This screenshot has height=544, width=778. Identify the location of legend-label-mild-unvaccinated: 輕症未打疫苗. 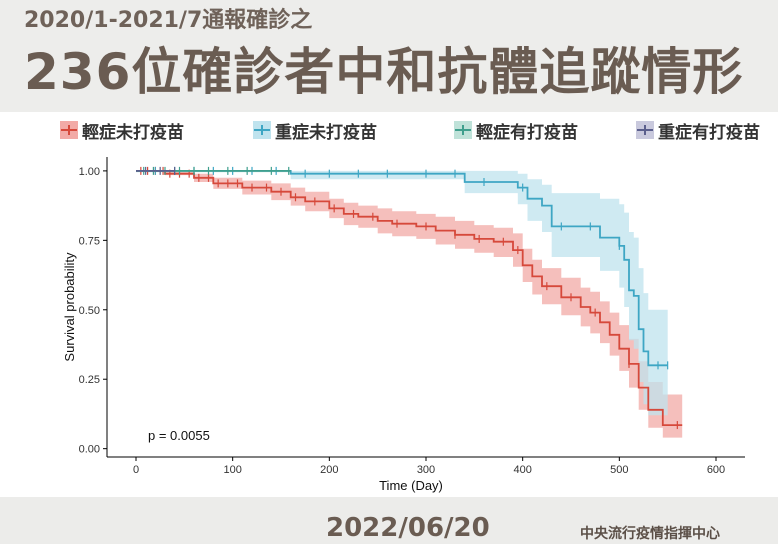
(133, 132).